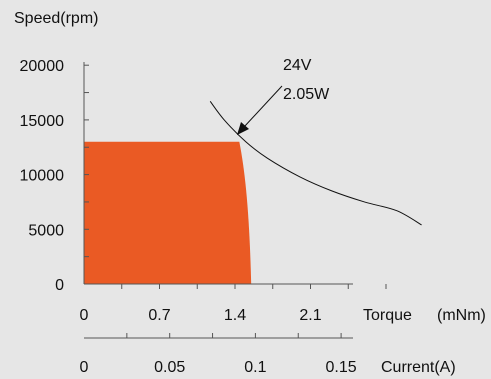 The height and width of the screenshot is (379, 491). I want to click on power-annotation: 2.05W, so click(306, 94).